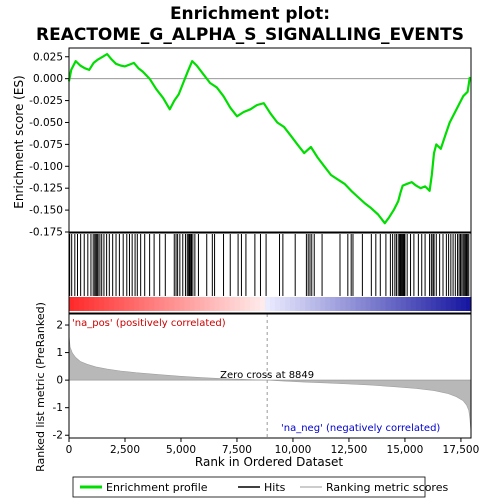  What do you see at coordinates (46, 167) in the screenshot?
I see `es-y-tick-label: -0.100` at bounding box center [46, 167].